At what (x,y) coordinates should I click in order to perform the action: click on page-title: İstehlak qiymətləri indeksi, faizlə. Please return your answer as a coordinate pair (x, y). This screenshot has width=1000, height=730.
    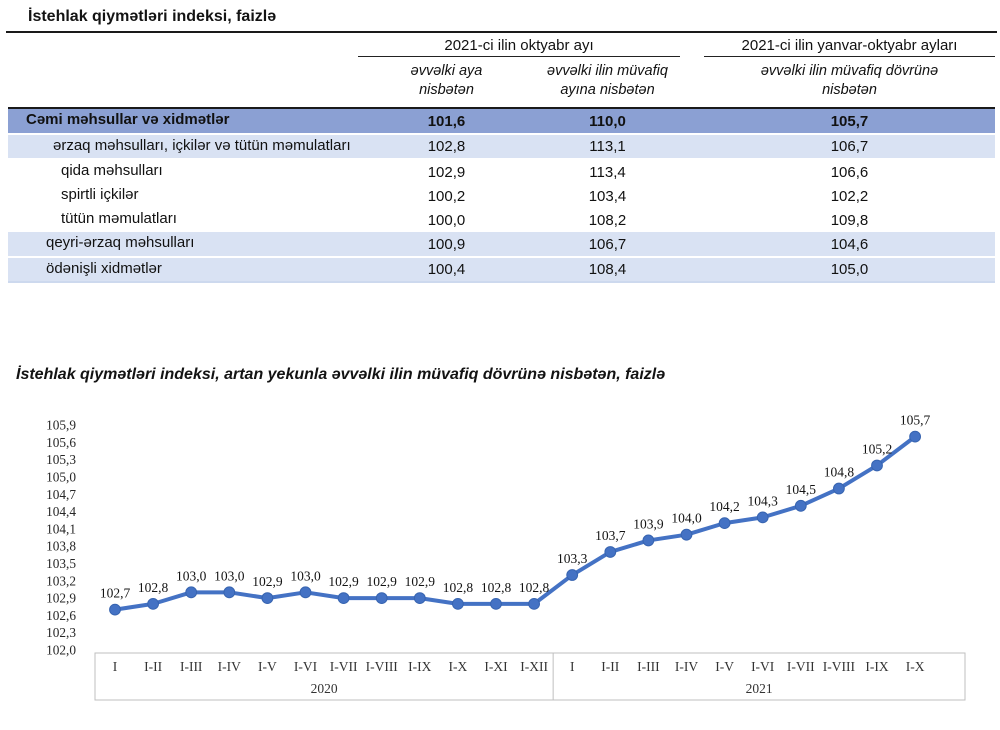
    Looking at the image, I should click on (152, 16).